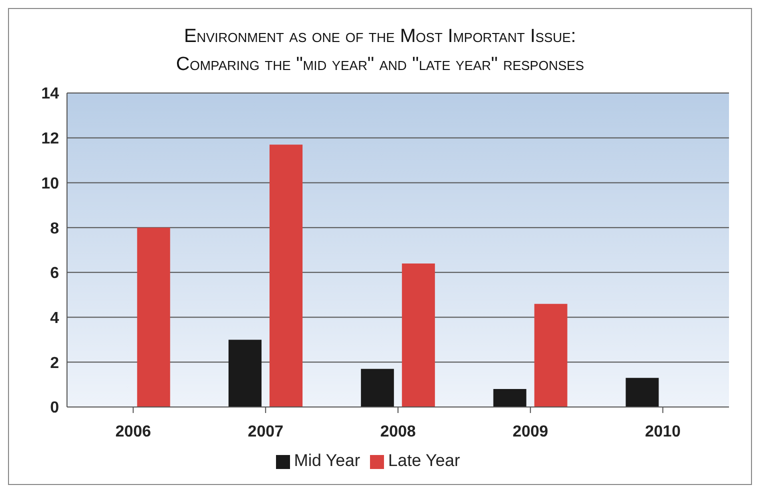  What do you see at coordinates (327, 460) in the screenshot?
I see `legend-label: Mid Year` at bounding box center [327, 460].